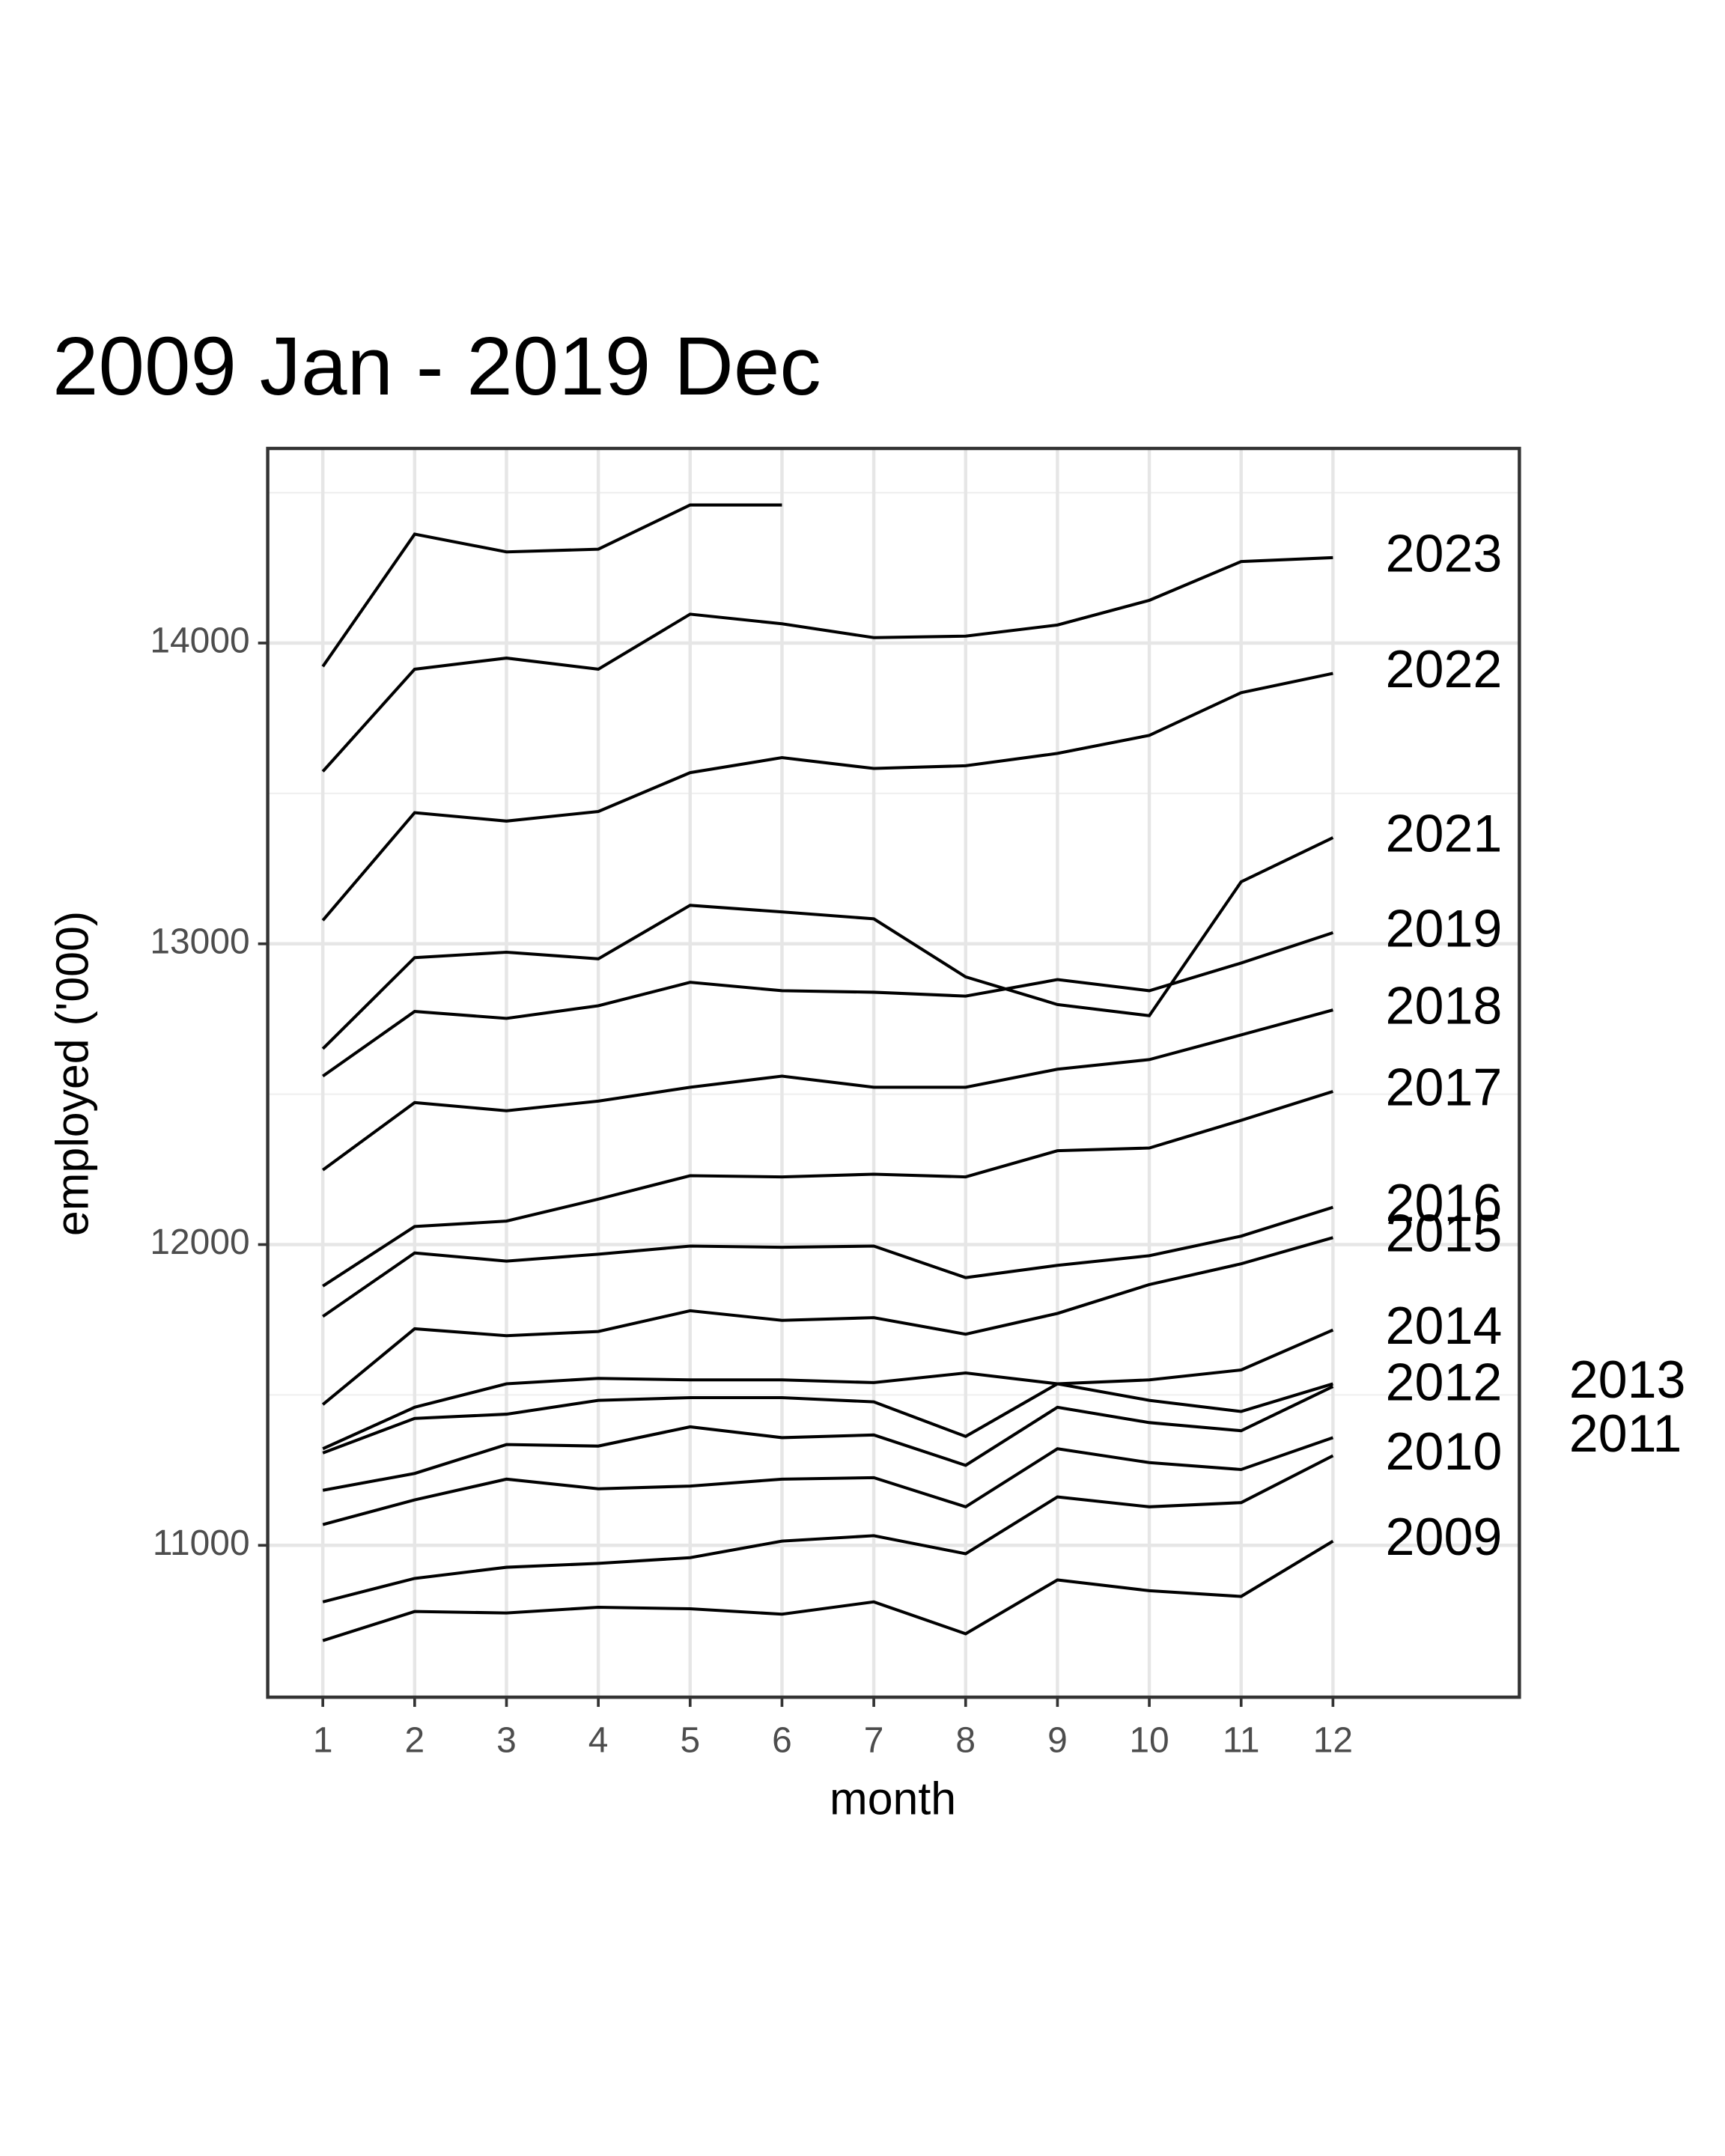  What do you see at coordinates (1444, 1382) in the screenshot?
I see `series-label: 2012` at bounding box center [1444, 1382].